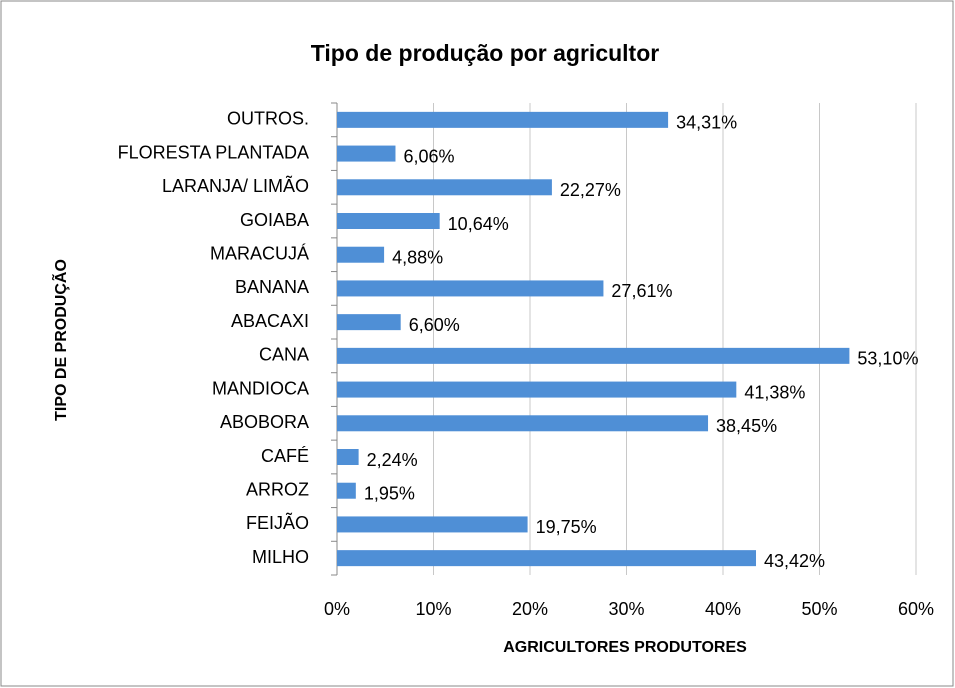 The width and height of the screenshot is (955, 688). What do you see at coordinates (284, 355) in the screenshot?
I see `y-tick-label: CANA` at bounding box center [284, 355].